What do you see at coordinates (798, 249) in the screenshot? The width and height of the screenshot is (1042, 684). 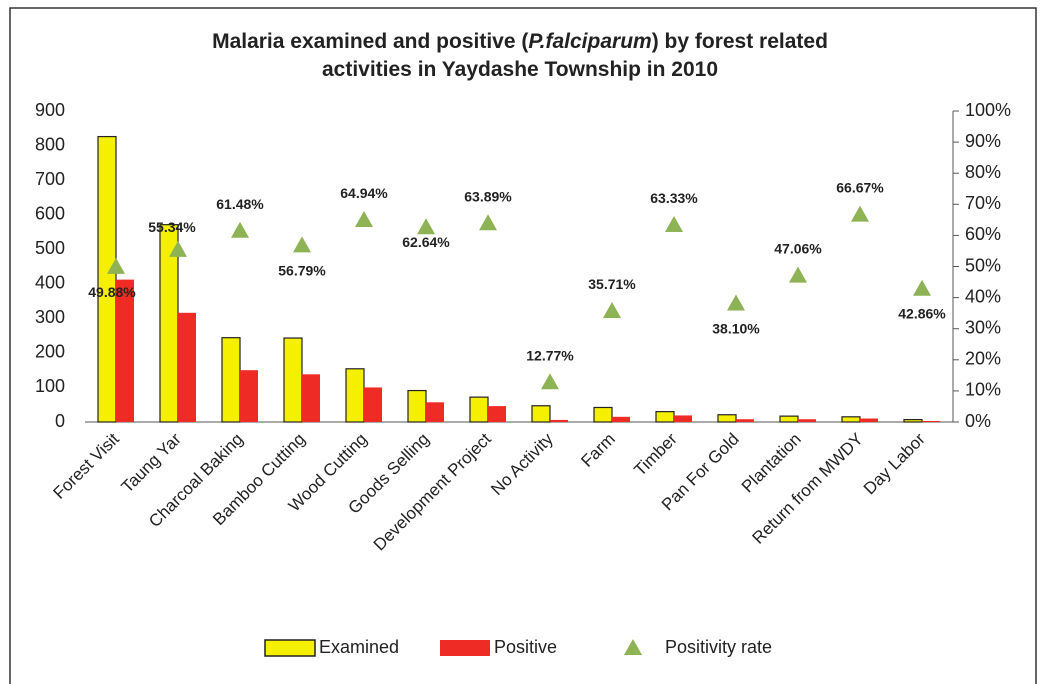 I see `rate-label: 47.06%` at bounding box center [798, 249].